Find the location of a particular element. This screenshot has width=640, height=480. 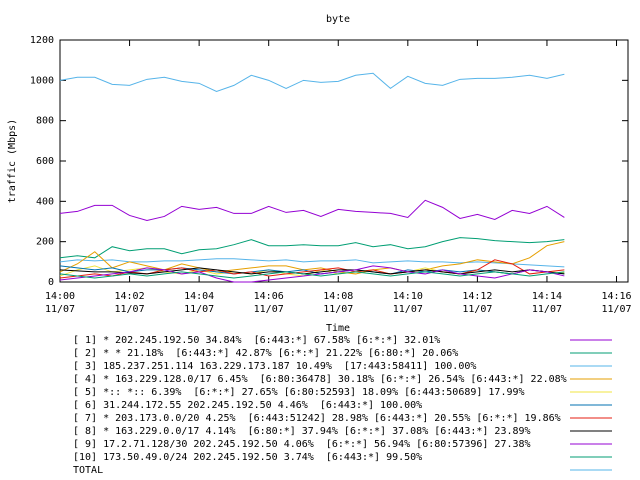

y-tick-label: 200 is located at coordinates (45, 242).